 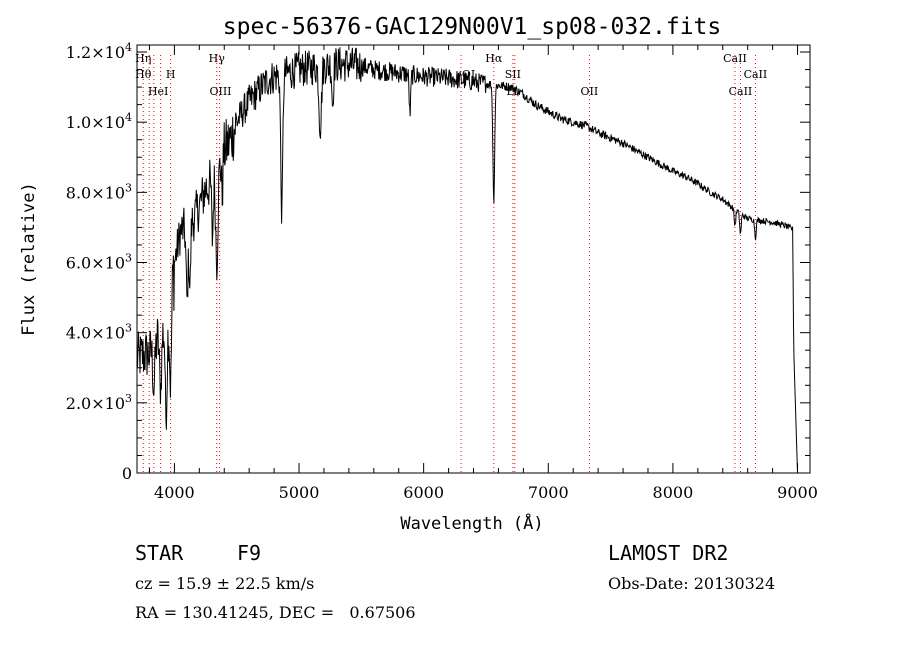 I want to click on line-label: Hη, so click(x=143, y=58).